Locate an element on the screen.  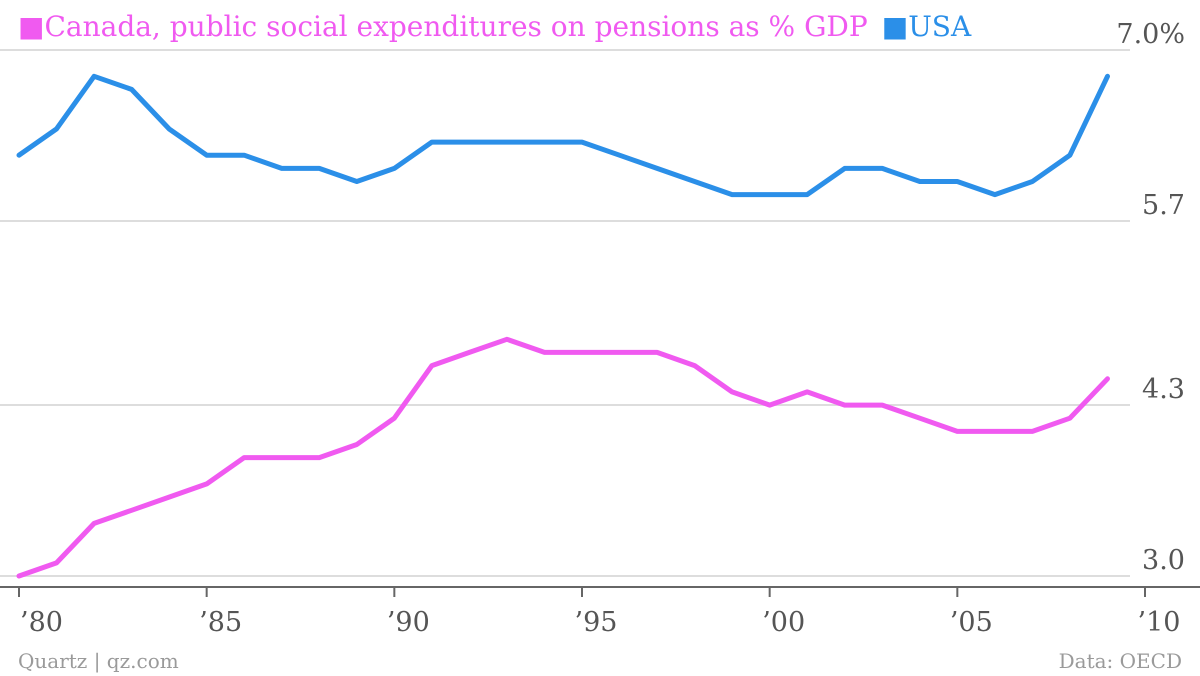
x-tick-label: ’10 is located at coordinates (1159, 622).